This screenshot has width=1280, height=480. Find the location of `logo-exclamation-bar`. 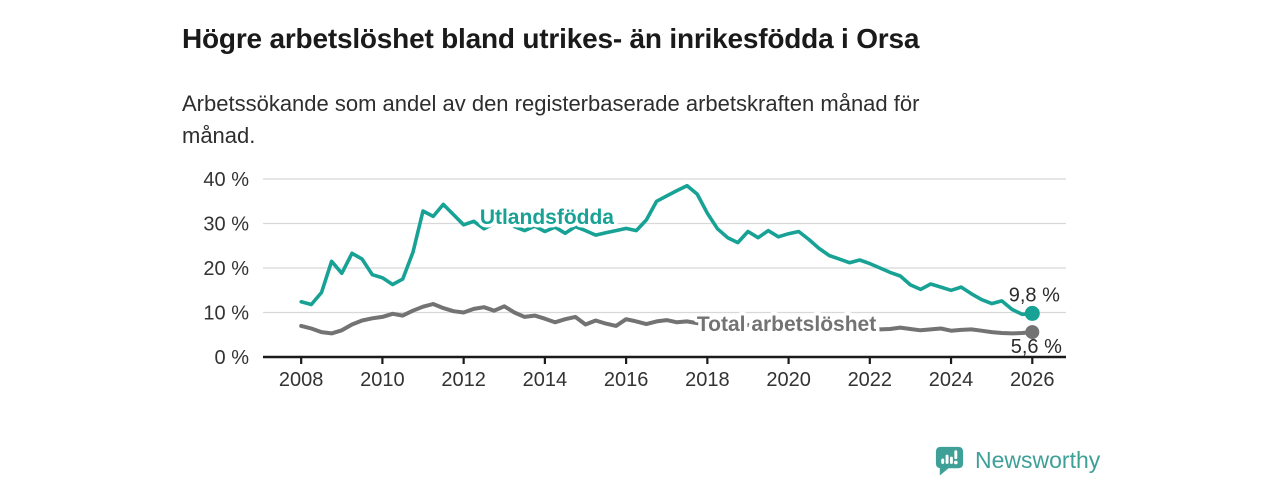

logo-exclamation-bar is located at coordinates (956, 455).